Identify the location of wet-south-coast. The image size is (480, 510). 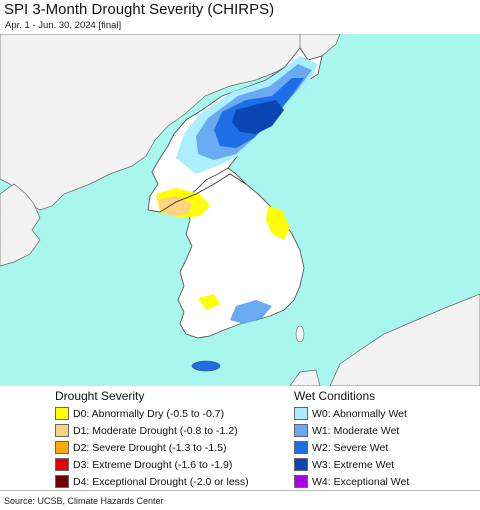
(251, 312).